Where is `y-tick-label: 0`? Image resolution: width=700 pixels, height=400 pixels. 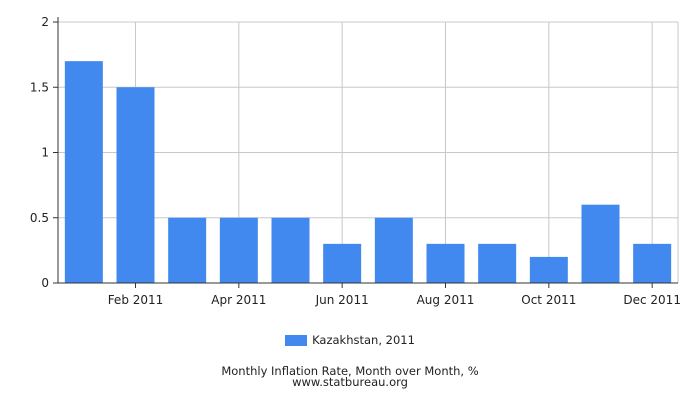 y-tick-label: 0 is located at coordinates (45, 283).